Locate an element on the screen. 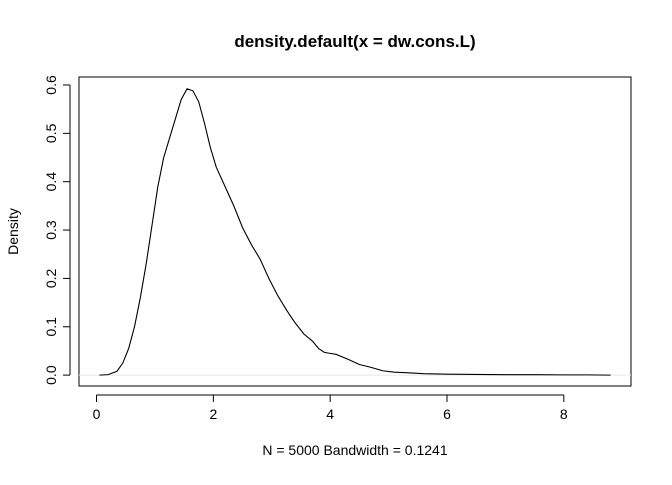 Image resolution: width=672 pixels, height=485 pixels. x-axis: 0 2 4 6 8 is located at coordinates (330, 408).